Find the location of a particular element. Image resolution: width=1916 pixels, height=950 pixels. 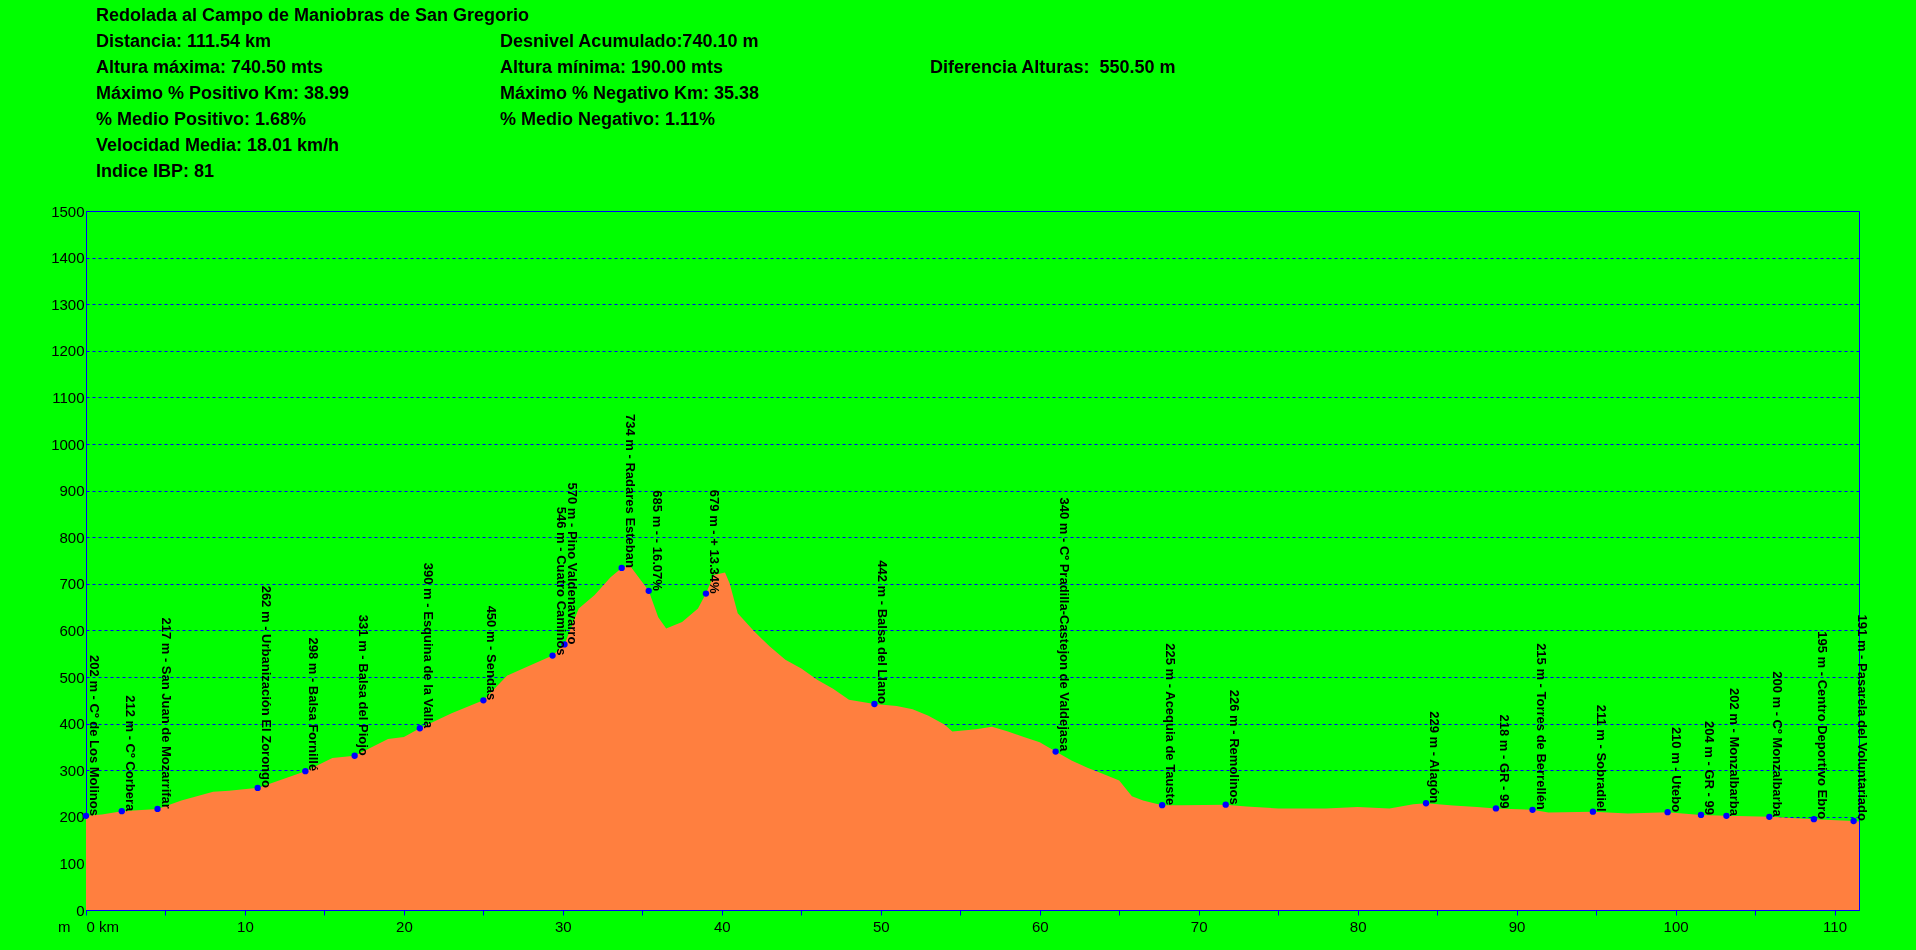

data-label: 734 m - Radares Esteban is located at coordinates (630, 491).